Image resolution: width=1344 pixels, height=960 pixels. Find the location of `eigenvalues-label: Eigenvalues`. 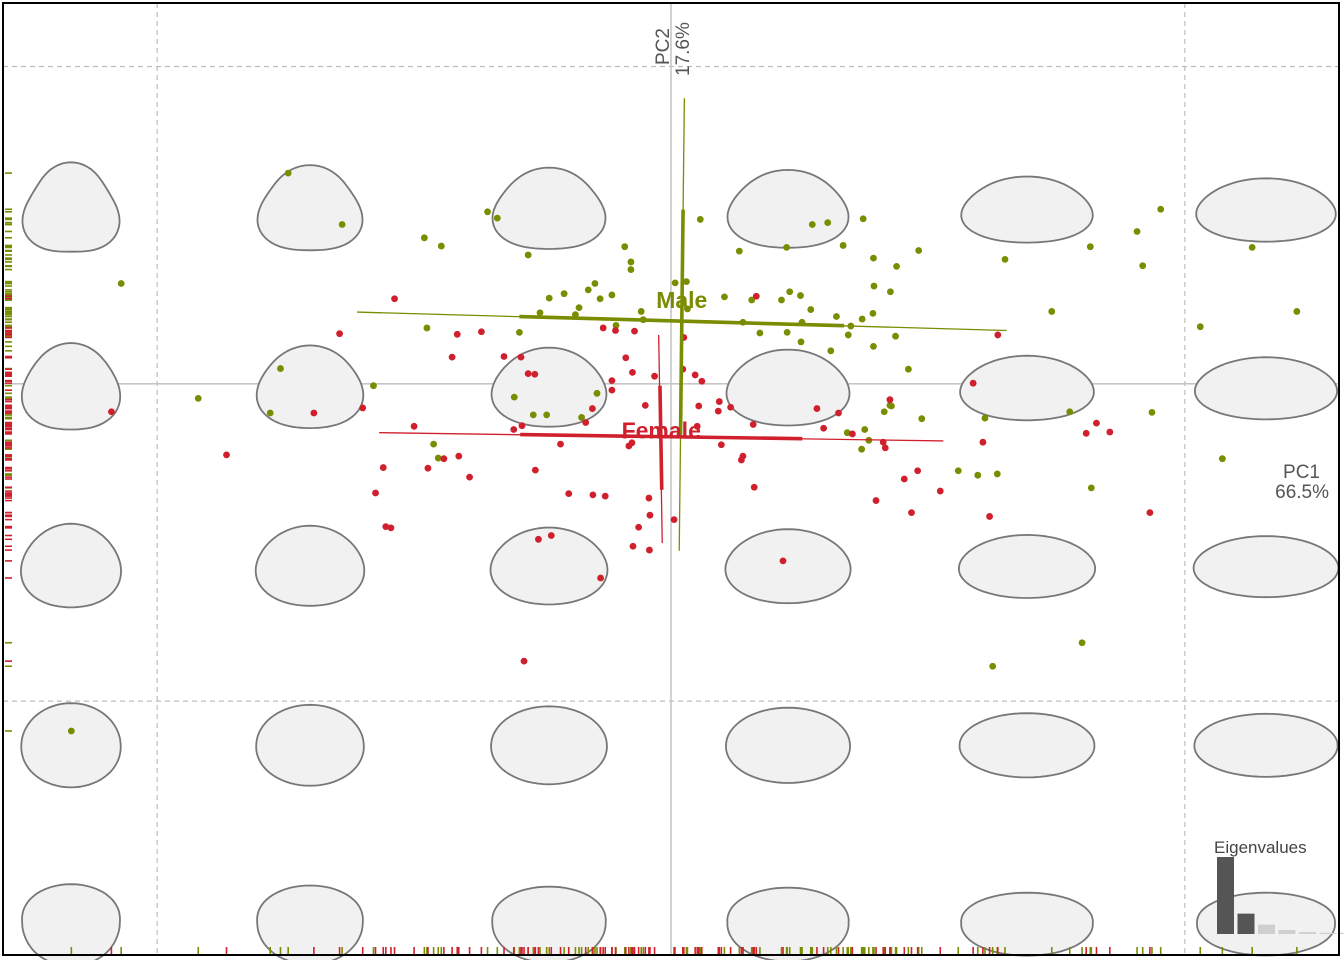

eigenvalues-label: Eigenvalues is located at coordinates (1260, 847).